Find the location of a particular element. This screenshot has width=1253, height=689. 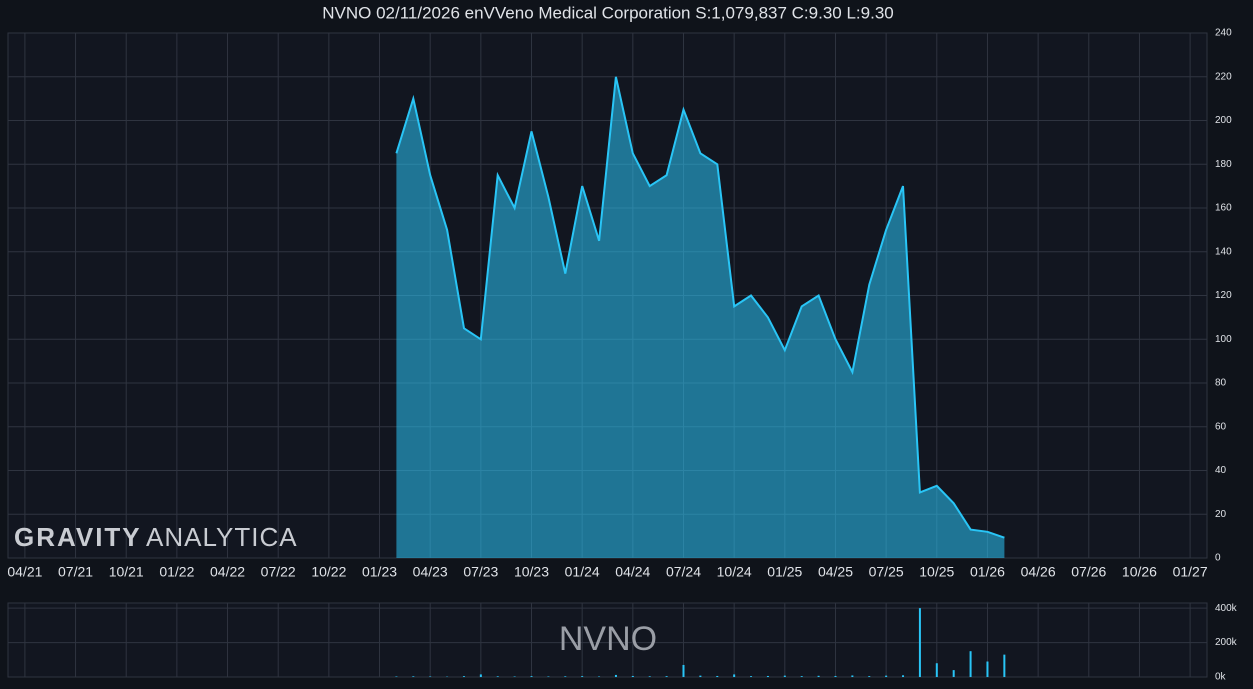

x-tick-label: 04/21 is located at coordinates (24, 572).